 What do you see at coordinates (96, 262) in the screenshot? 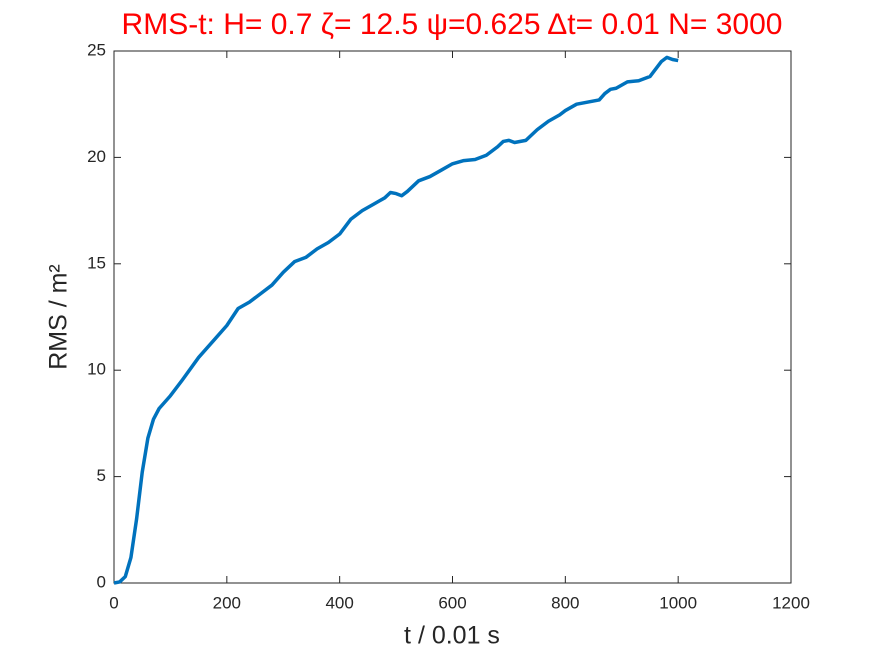
I see `y-tick-label: 15` at bounding box center [96, 262].